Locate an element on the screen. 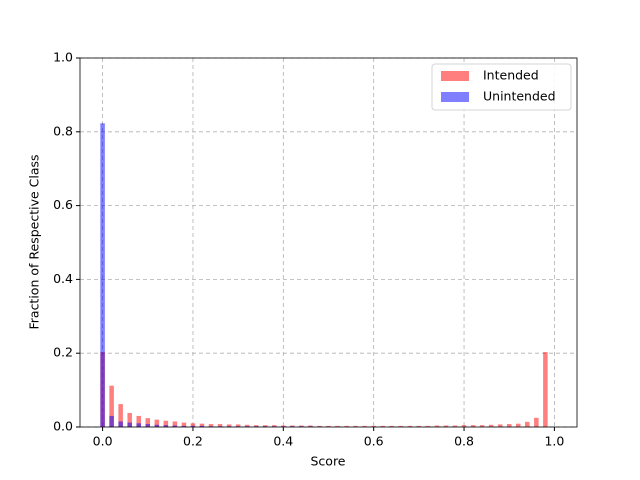  y-tick-label: 0.8 is located at coordinates (63, 130).